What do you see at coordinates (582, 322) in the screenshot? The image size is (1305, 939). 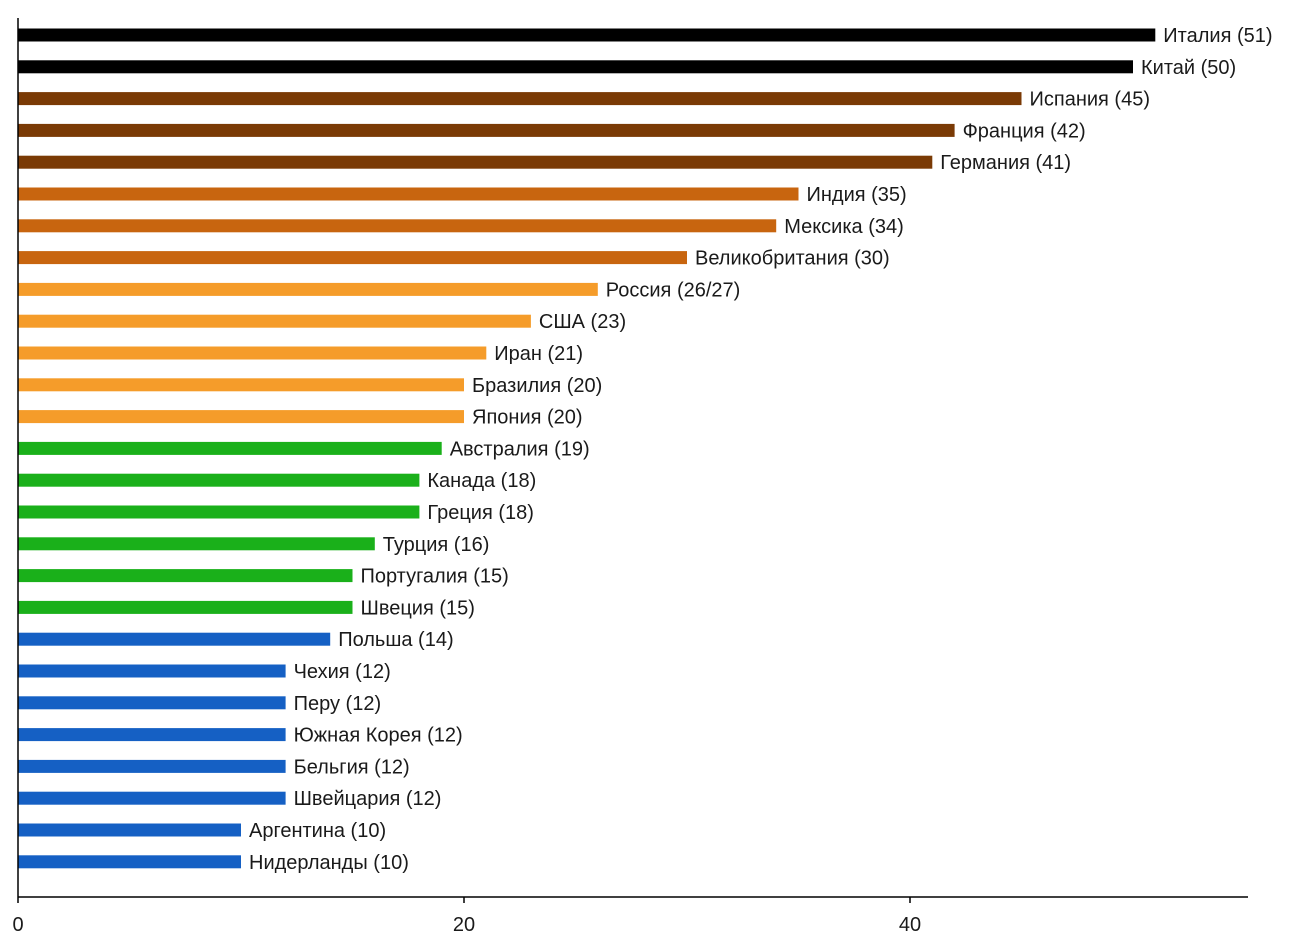 I see `bar-label: США (23)` at bounding box center [582, 322].